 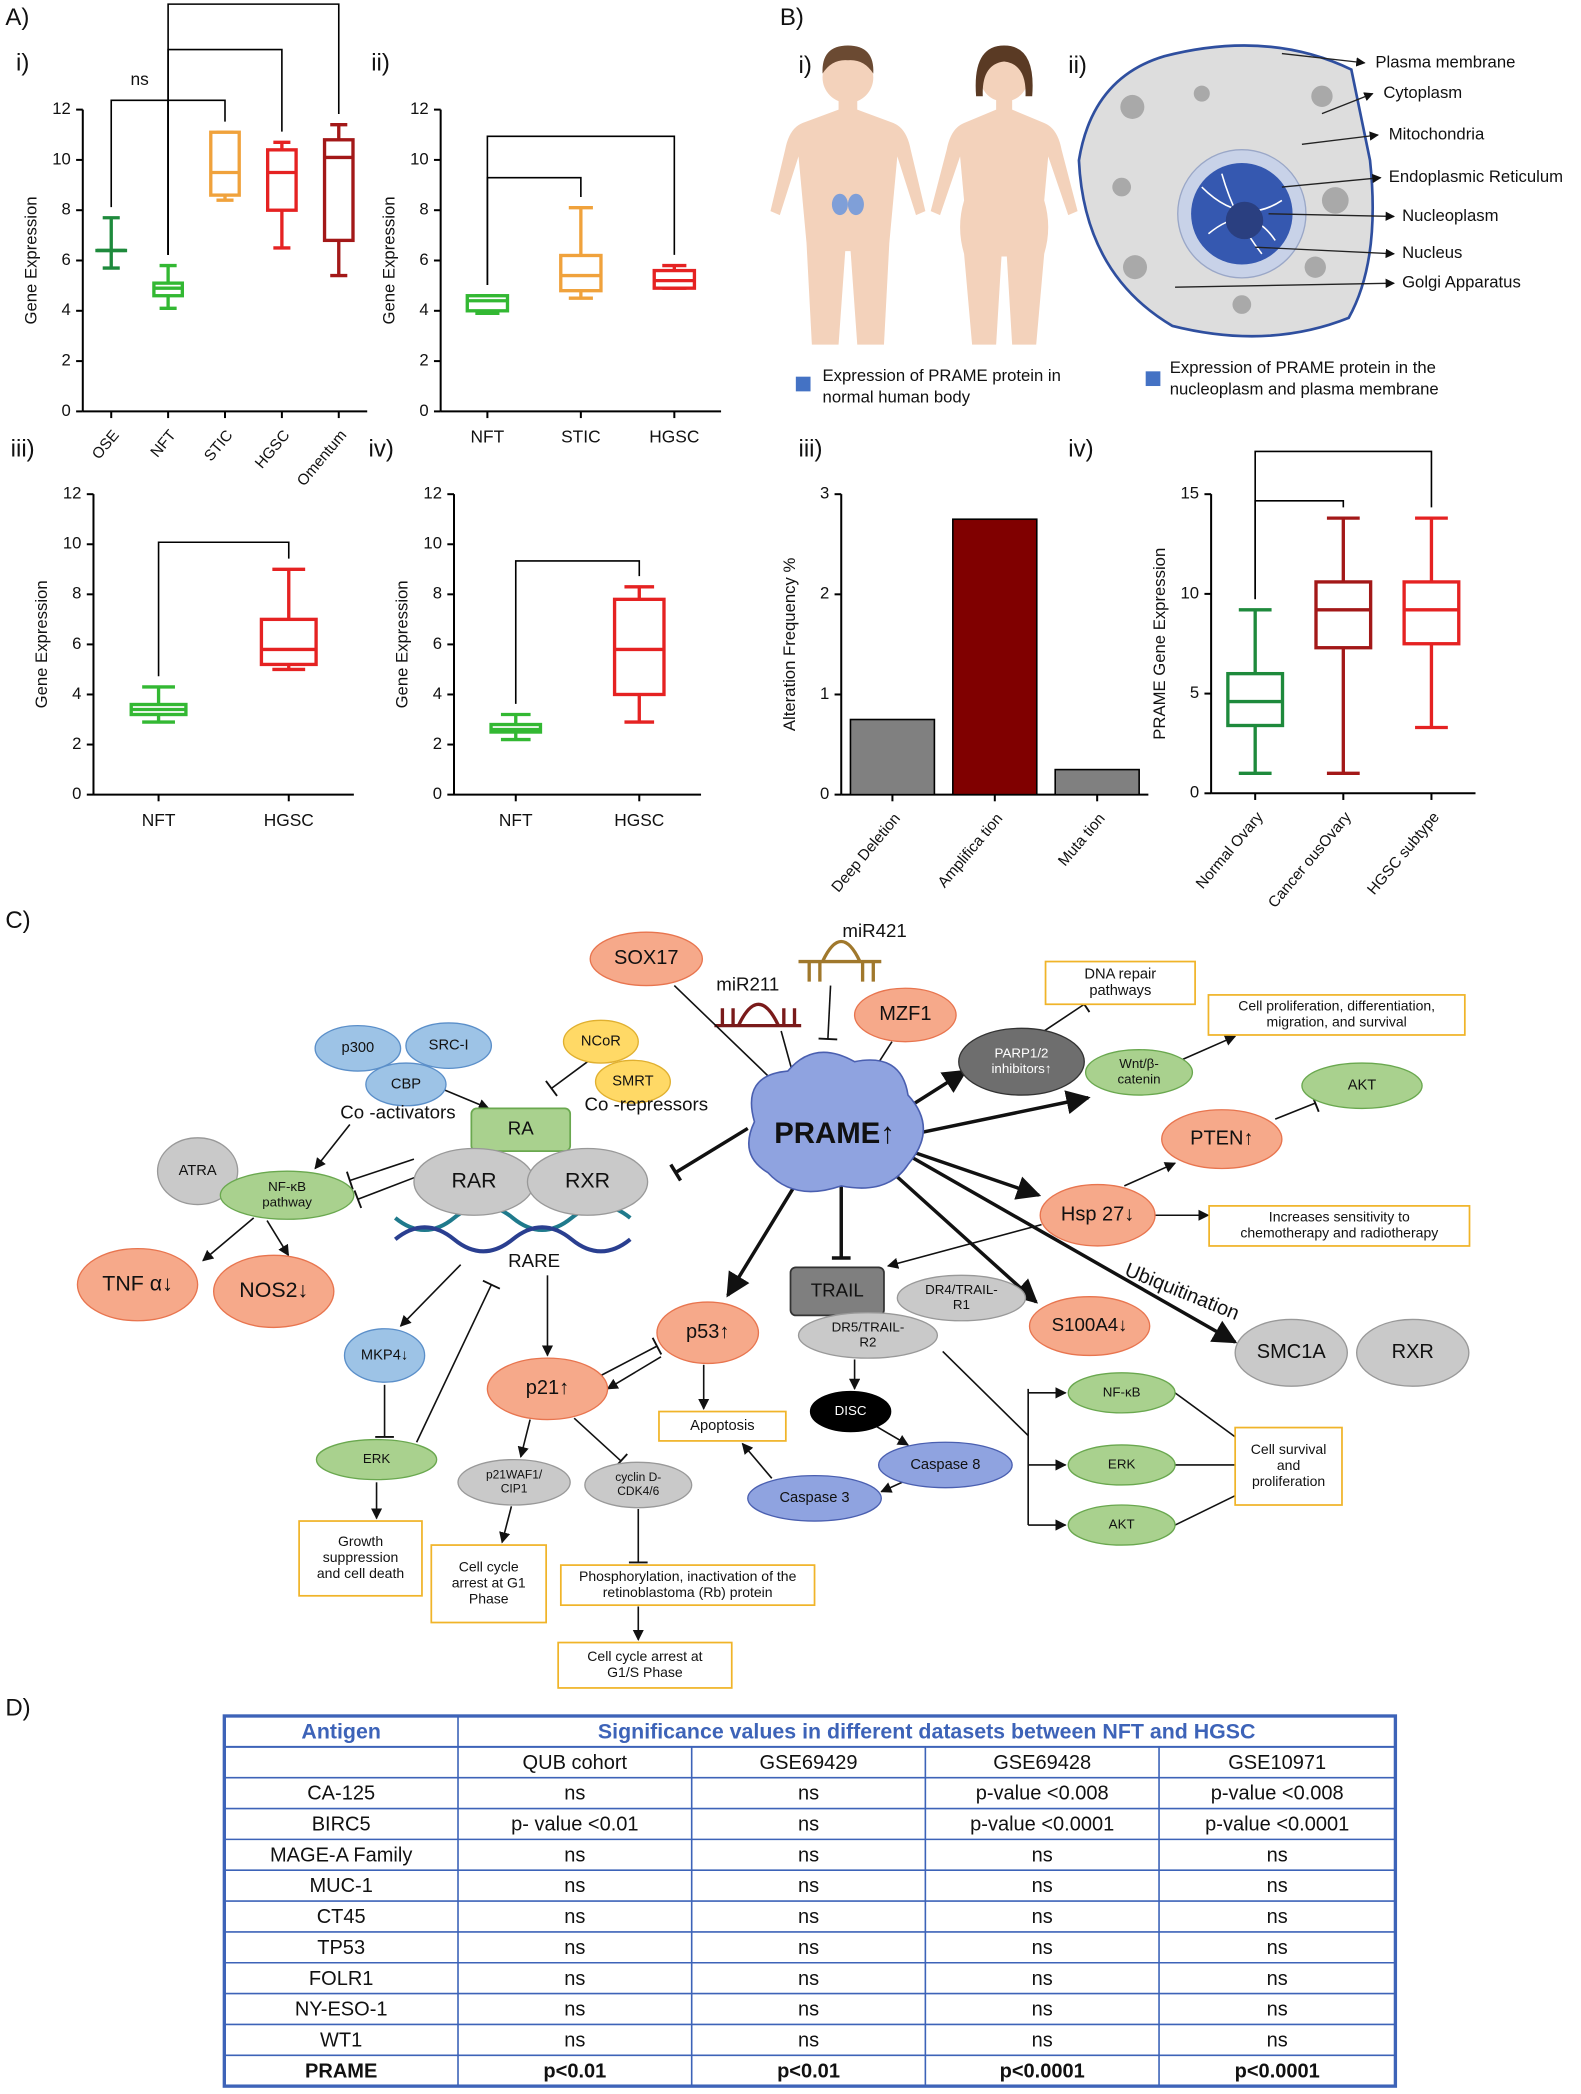 I want to click on diagram-label: Co -repressors, so click(x=646, y=1104).